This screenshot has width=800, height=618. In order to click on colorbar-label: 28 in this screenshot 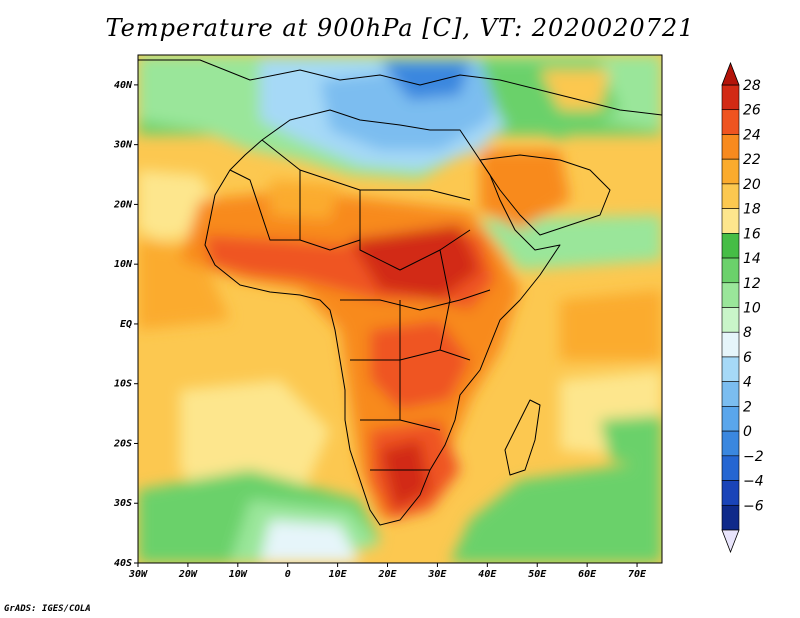, I will do `click(752, 86)`.